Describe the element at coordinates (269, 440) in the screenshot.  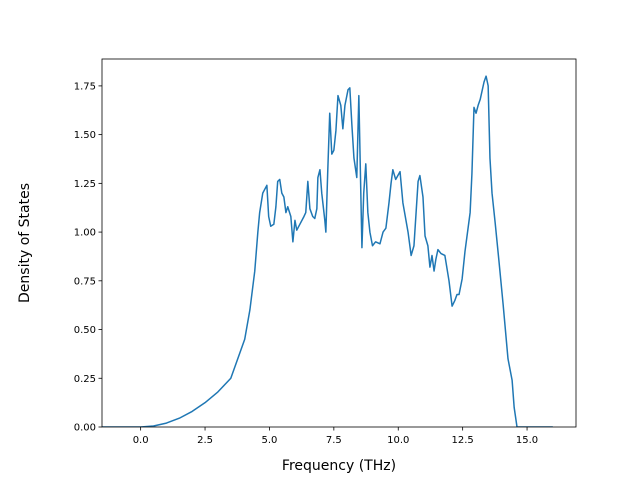
I see `x-tick-label: 5.0` at that location.